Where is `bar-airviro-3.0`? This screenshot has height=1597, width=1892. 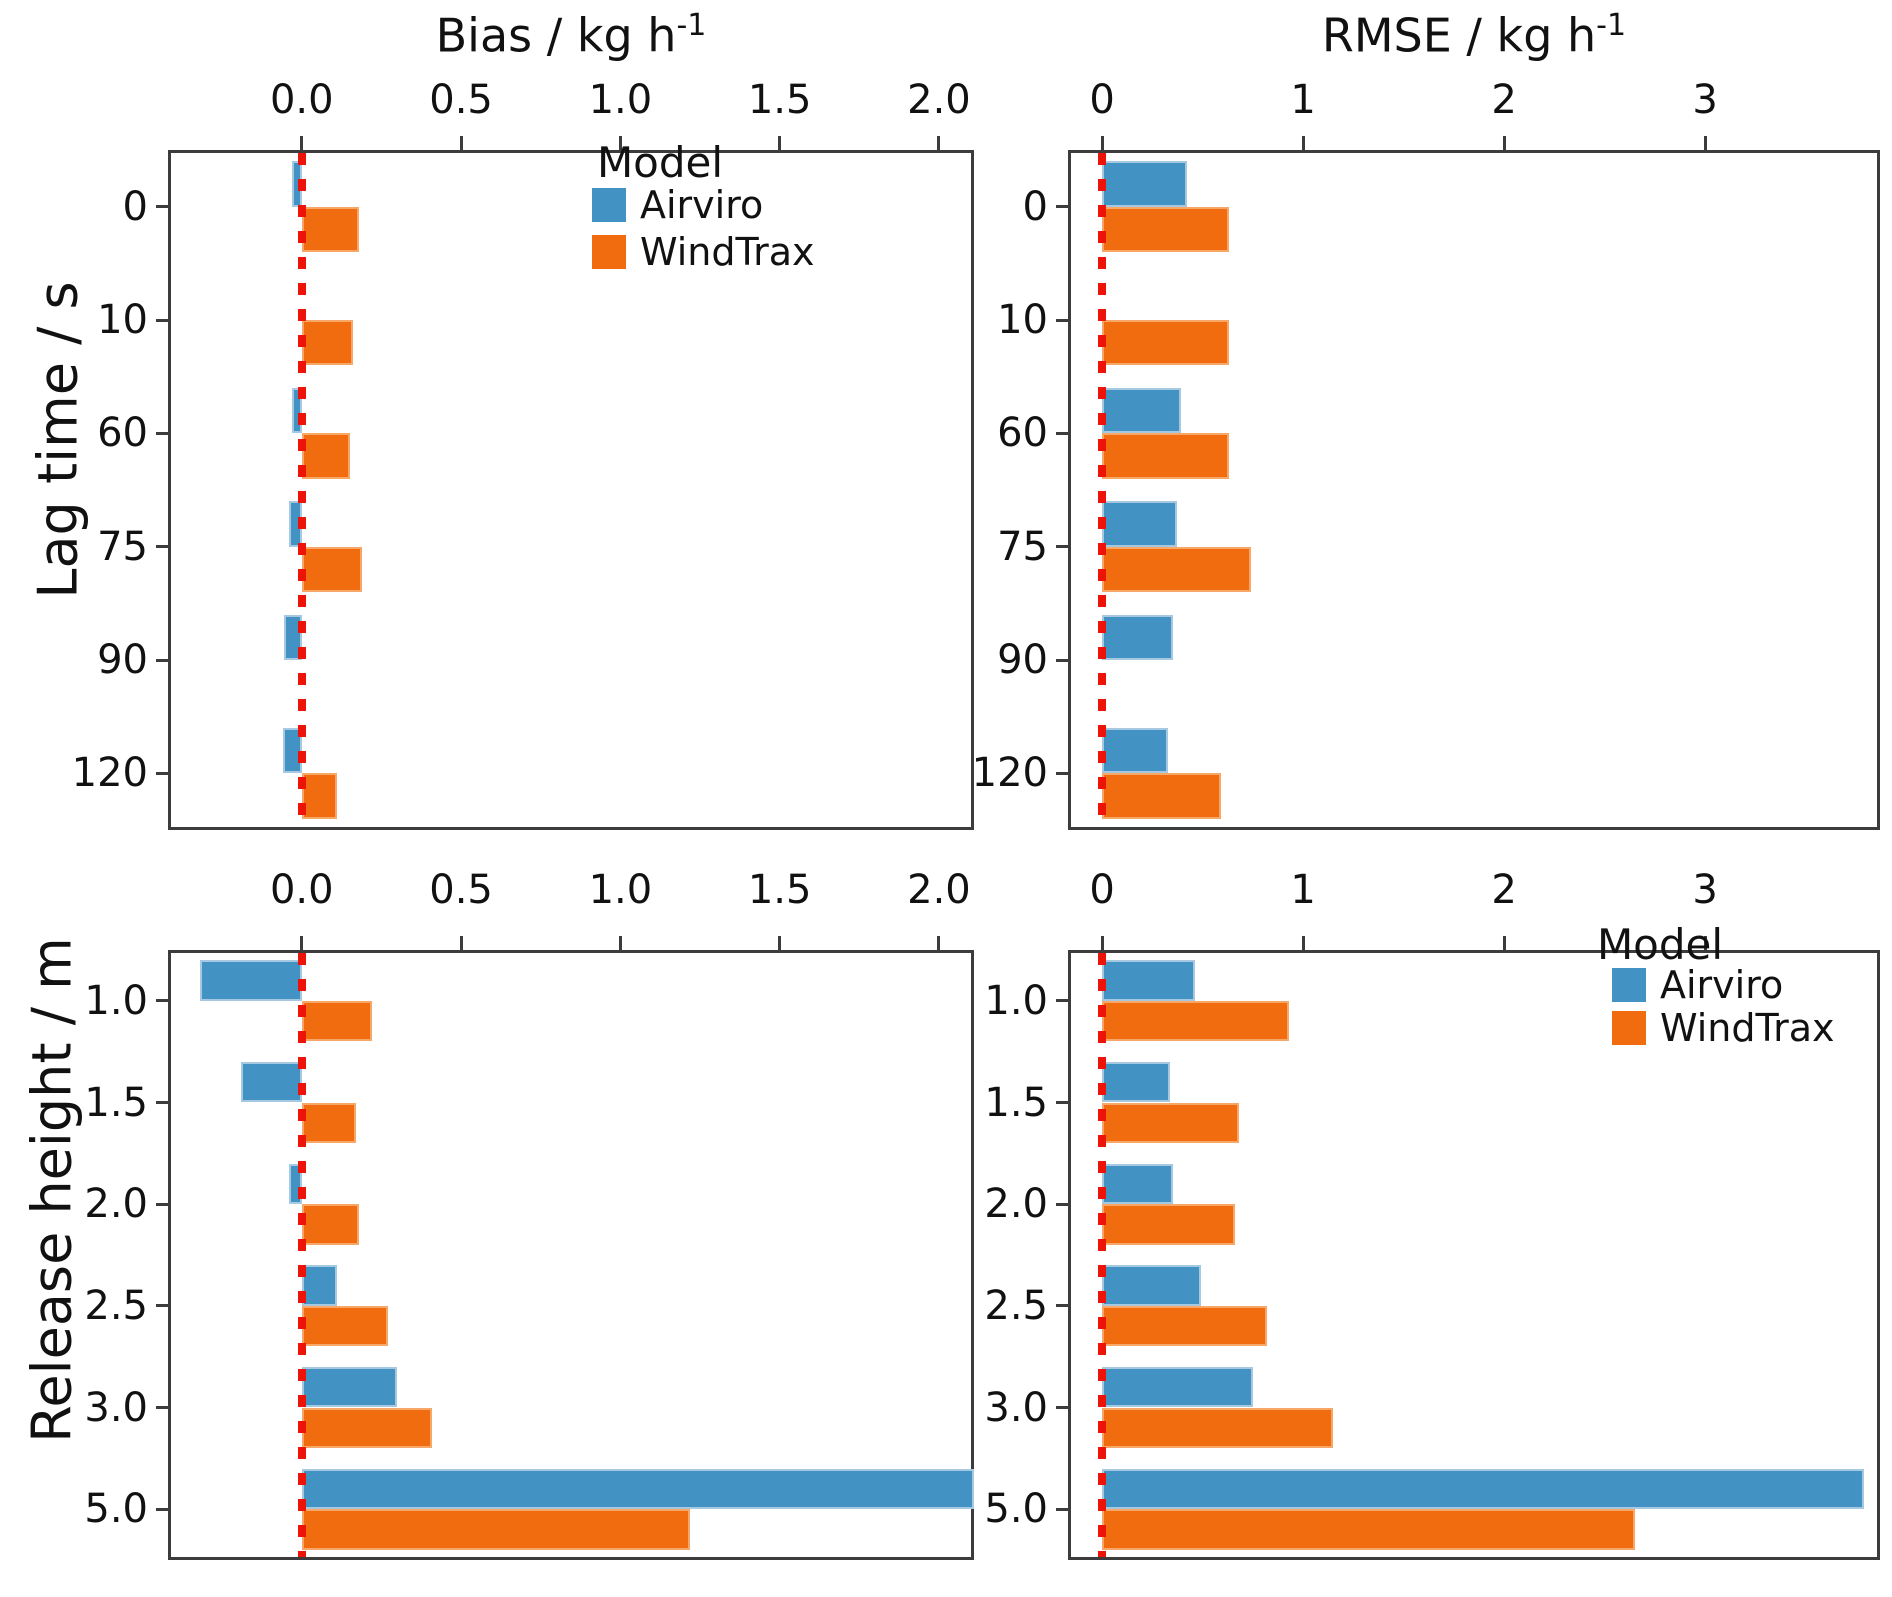
bar-airviro-3.0 is located at coordinates (1177, 1387).